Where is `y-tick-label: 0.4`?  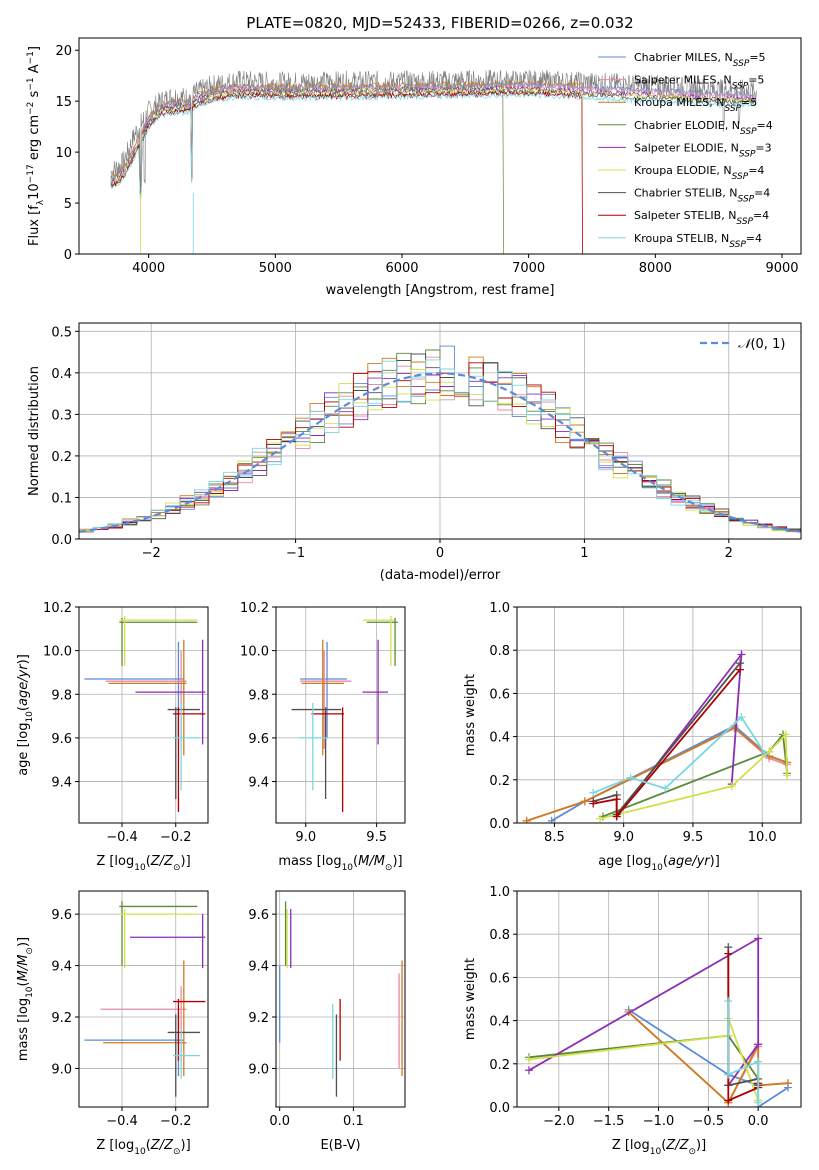
y-tick-label: 0.4 is located at coordinates (499, 738).